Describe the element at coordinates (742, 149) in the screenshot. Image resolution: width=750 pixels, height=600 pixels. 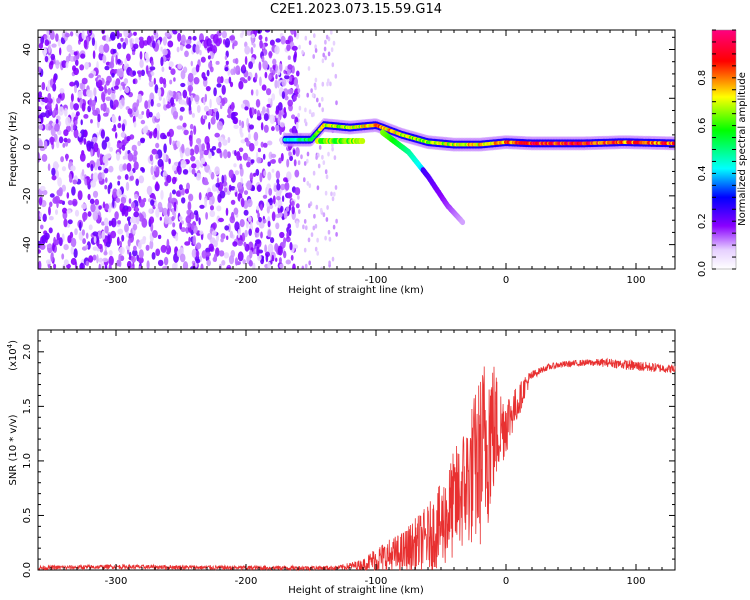
I see `colorbar-label: Normalized spectral amplitude` at that location.